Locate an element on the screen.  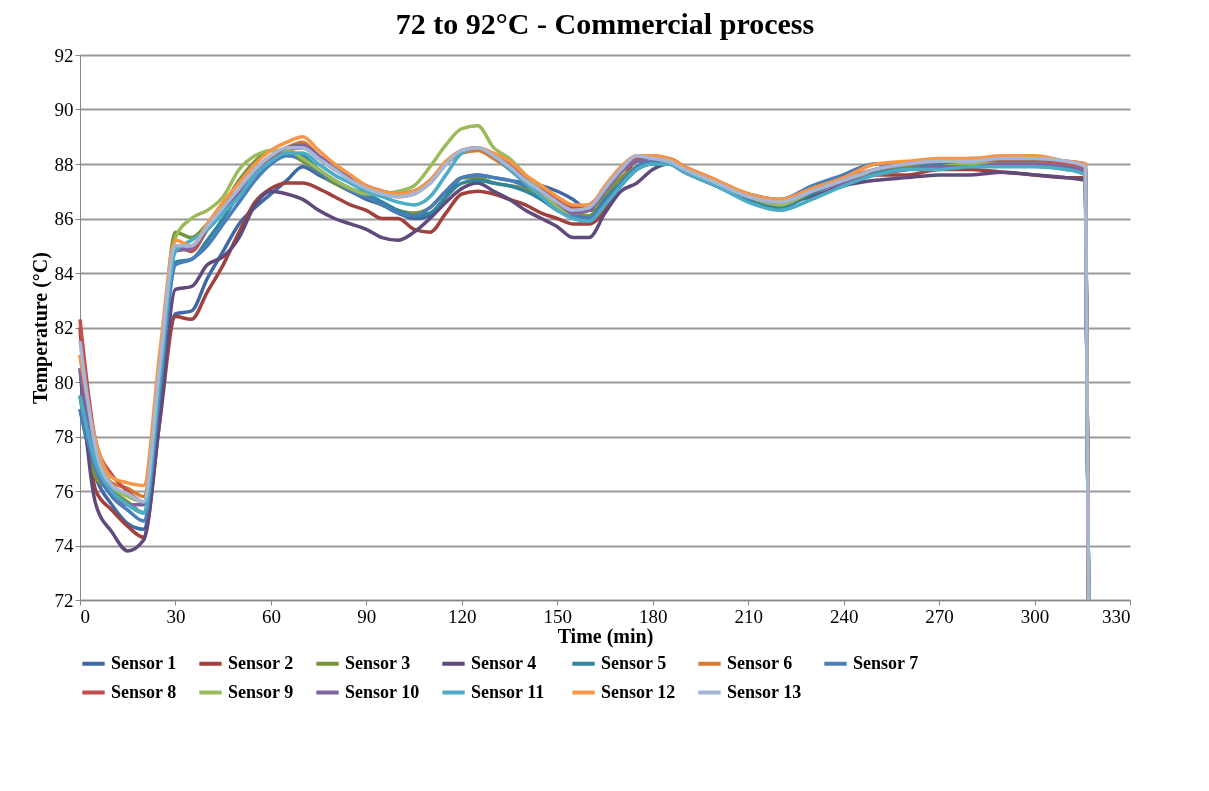
legend-label: Sensor 7 is located at coordinates (886, 662).